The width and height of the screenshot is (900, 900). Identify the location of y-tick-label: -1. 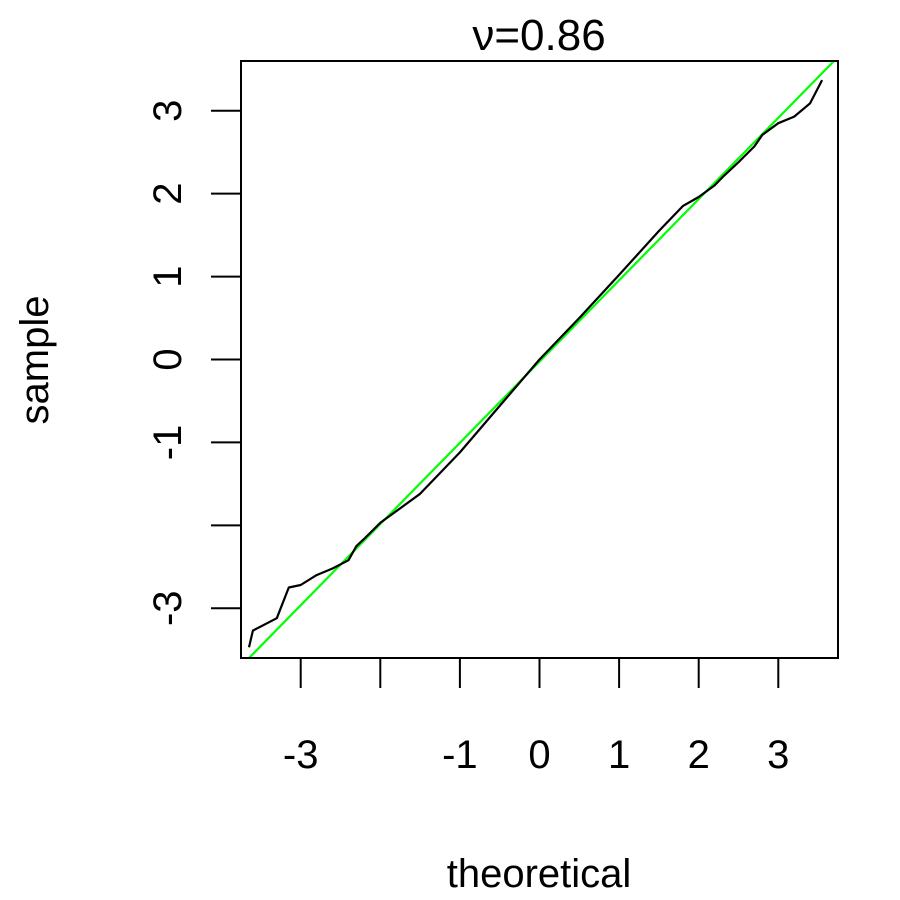
(168, 443).